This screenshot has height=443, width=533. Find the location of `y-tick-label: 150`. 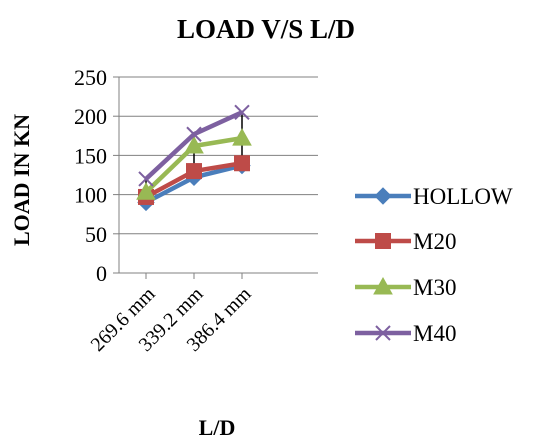

y-tick-label: 150 is located at coordinates (90, 155).